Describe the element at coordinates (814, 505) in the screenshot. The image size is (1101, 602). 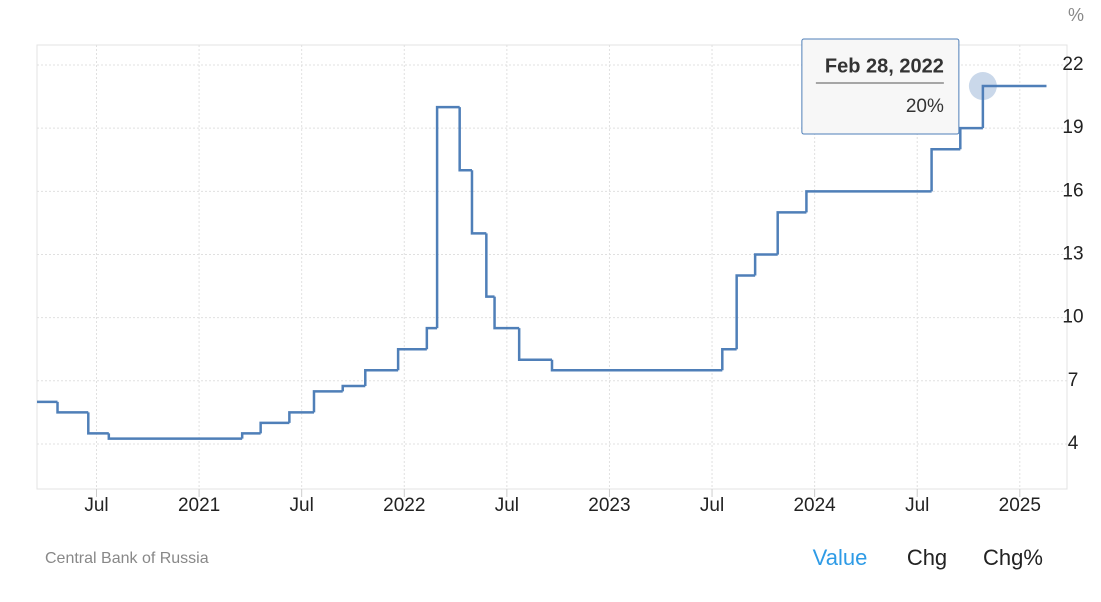
I see `x-tick-label: 2024` at that location.